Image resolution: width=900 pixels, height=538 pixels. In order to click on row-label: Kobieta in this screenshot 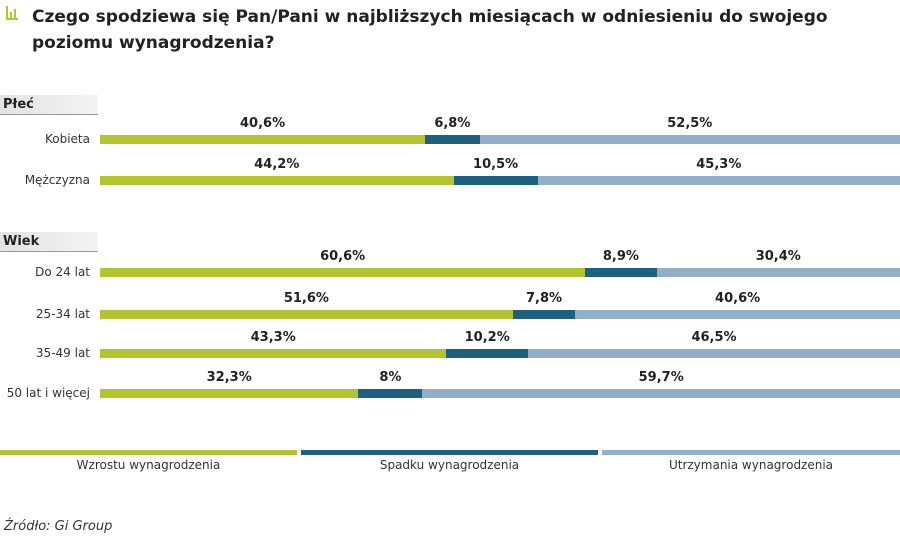, I will do `click(67, 139)`.